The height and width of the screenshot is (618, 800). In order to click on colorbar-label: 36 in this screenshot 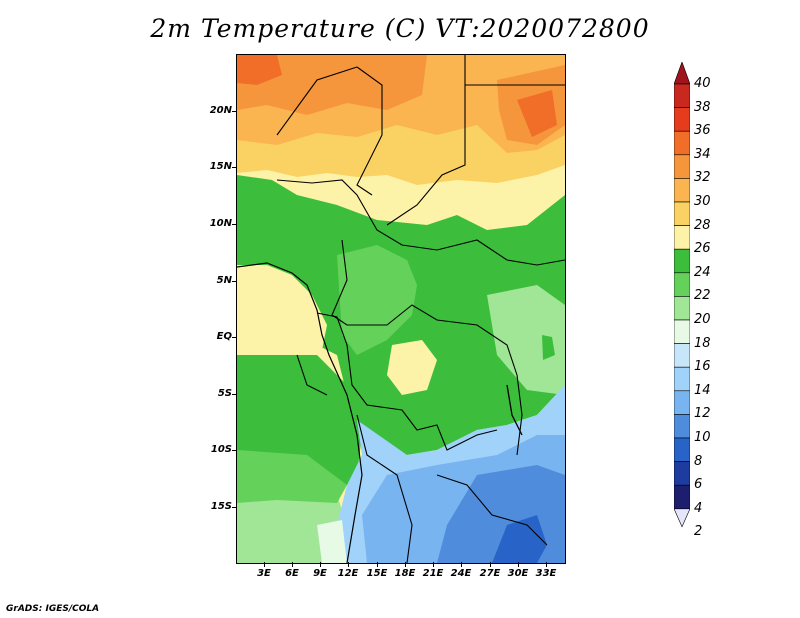, I will do `click(702, 131)`.